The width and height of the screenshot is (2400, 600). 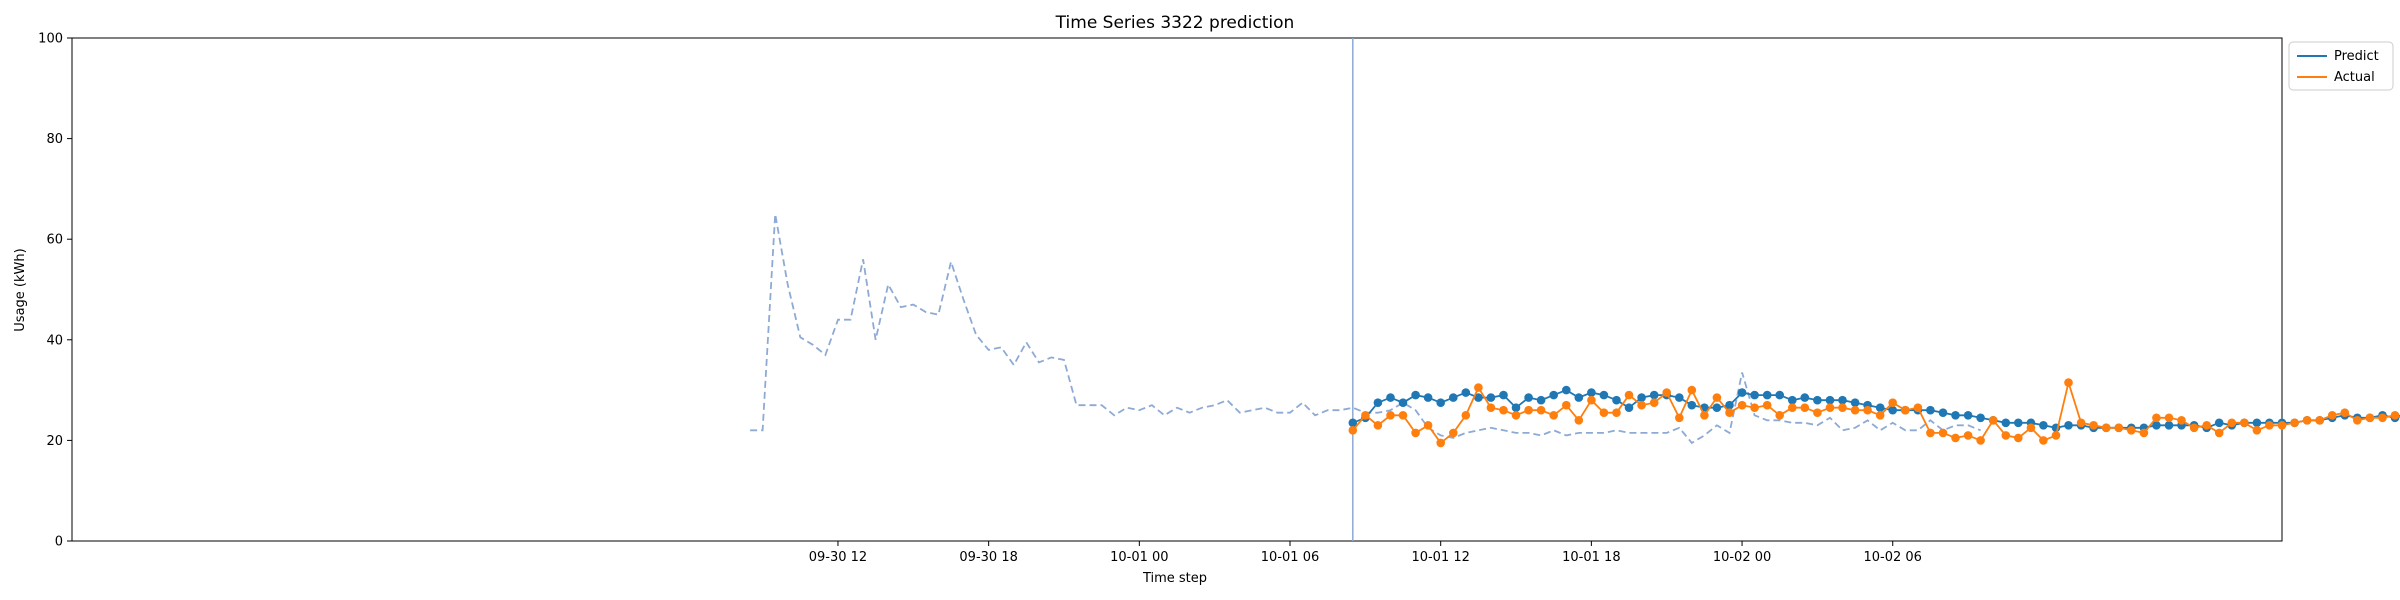 What do you see at coordinates (50, 39) in the screenshot?
I see `y-tick-label: 100` at bounding box center [50, 39].